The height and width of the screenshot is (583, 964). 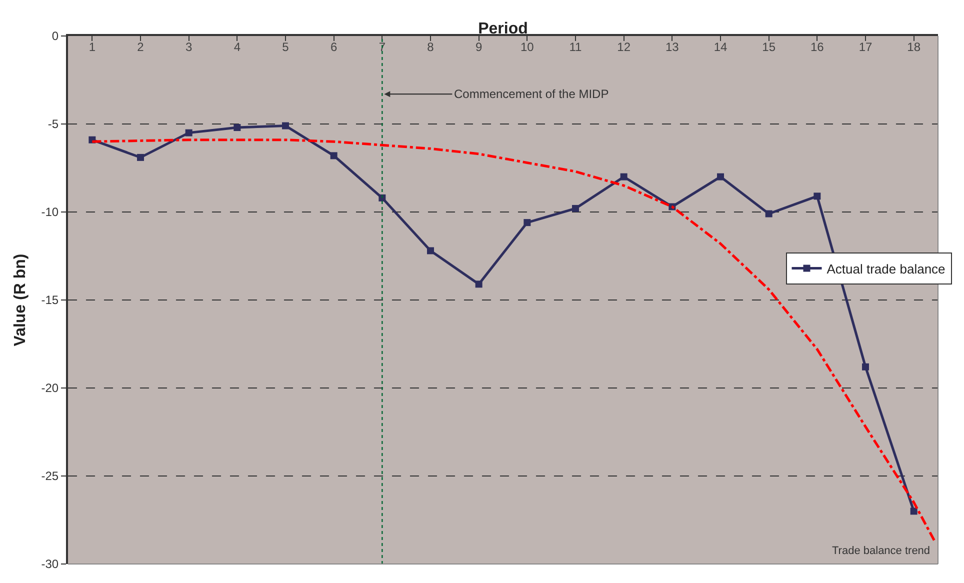 I want to click on x-tick-label: 12, so click(x=624, y=47).